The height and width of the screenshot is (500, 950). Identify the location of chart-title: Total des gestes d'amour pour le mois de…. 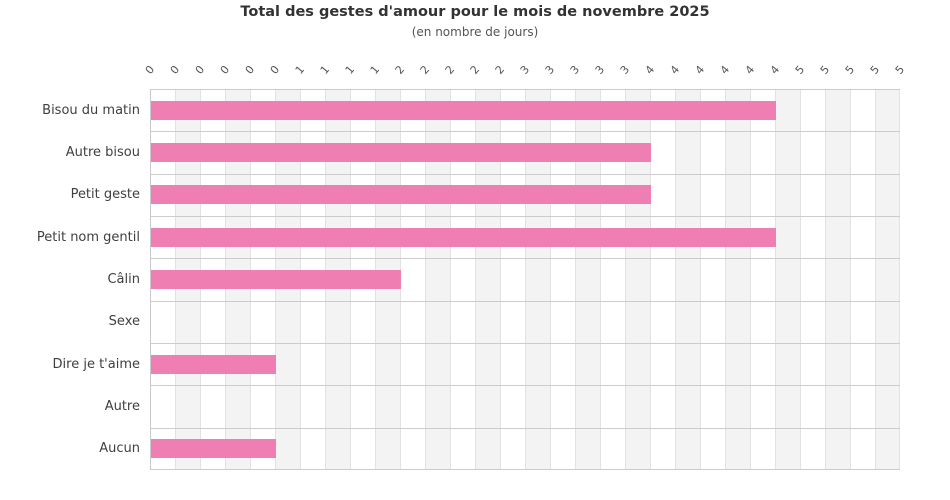
(475, 12).